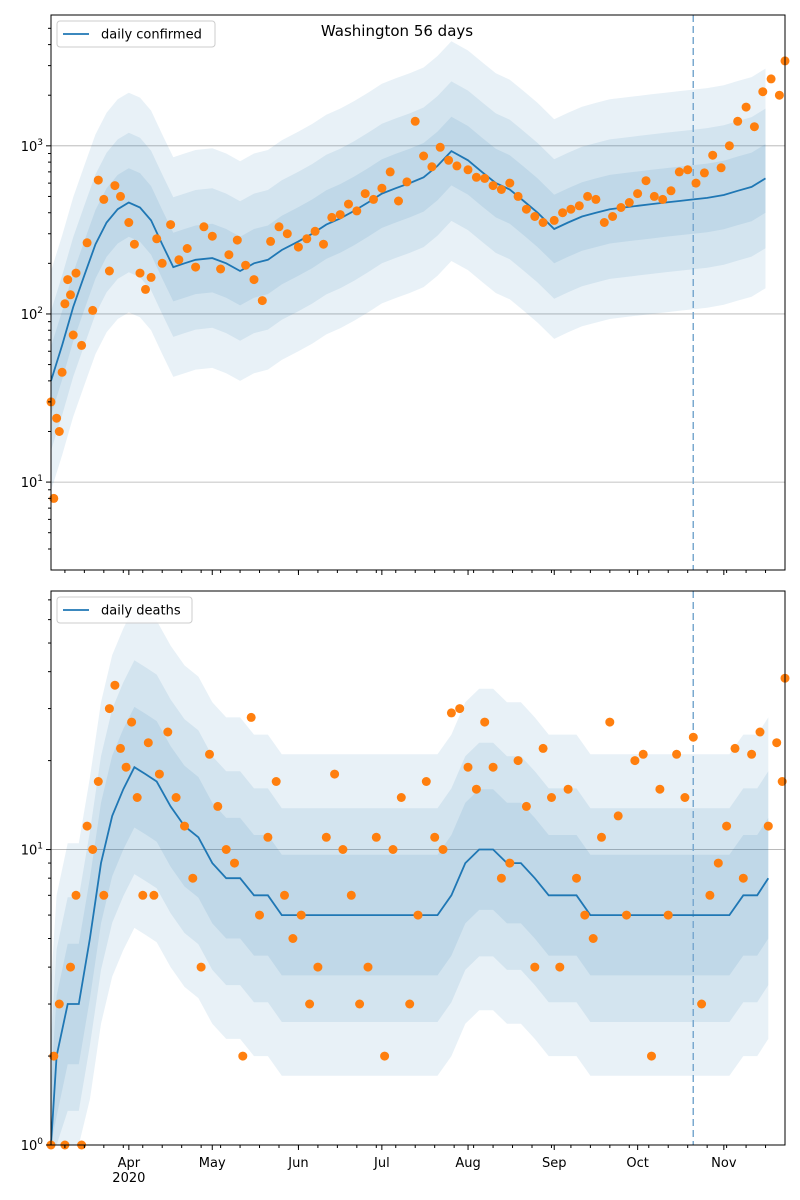 The width and height of the screenshot is (800, 1200). Describe the element at coordinates (212, 1163) in the screenshot. I see `x-tick-label: May` at that location.